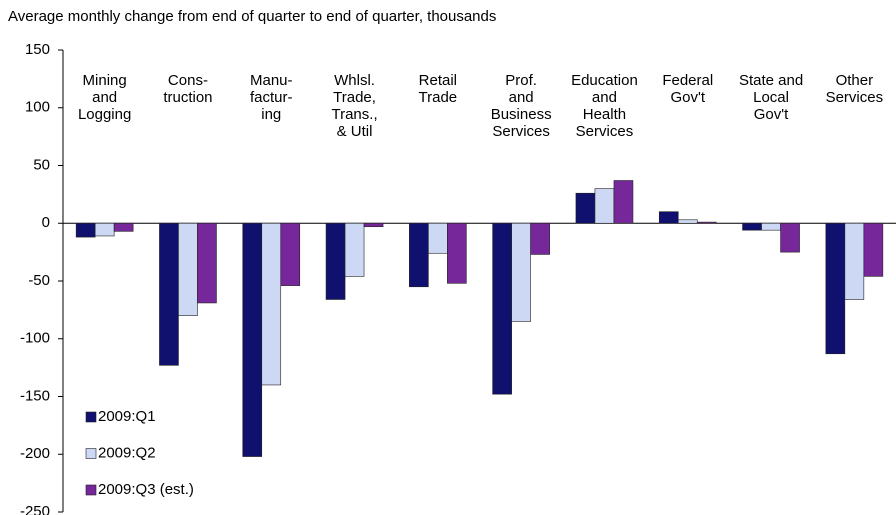 This screenshot has width=896, height=515. What do you see at coordinates (41, 164) in the screenshot?
I see `y-tick-label: 50` at bounding box center [41, 164].